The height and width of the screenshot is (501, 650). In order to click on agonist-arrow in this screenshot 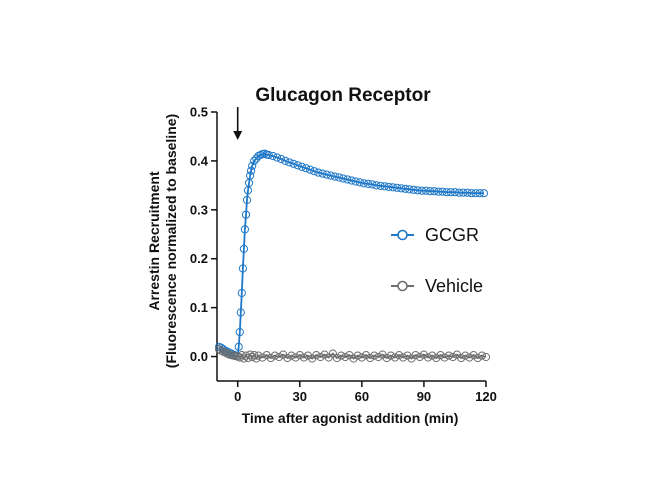, I will do `click(238, 123)`.